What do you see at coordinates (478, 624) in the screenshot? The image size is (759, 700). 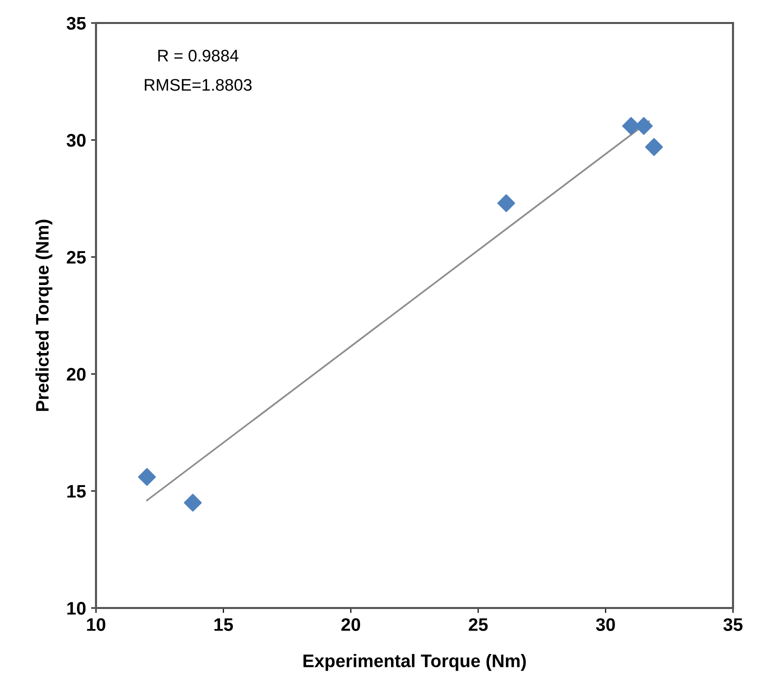 I see `x-tick-label: 25` at bounding box center [478, 624].